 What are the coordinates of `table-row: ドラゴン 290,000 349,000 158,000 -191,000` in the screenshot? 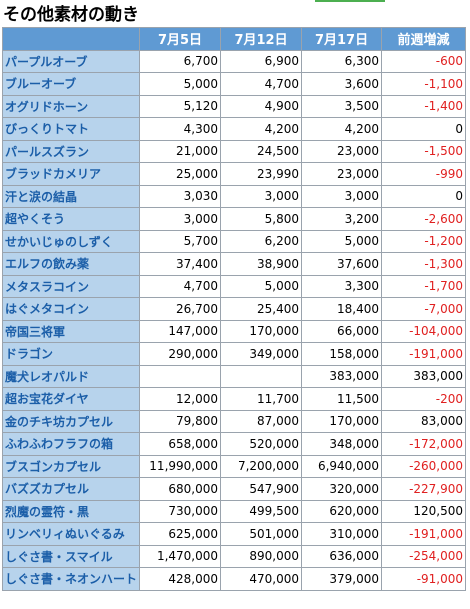 It's located at (234, 354).